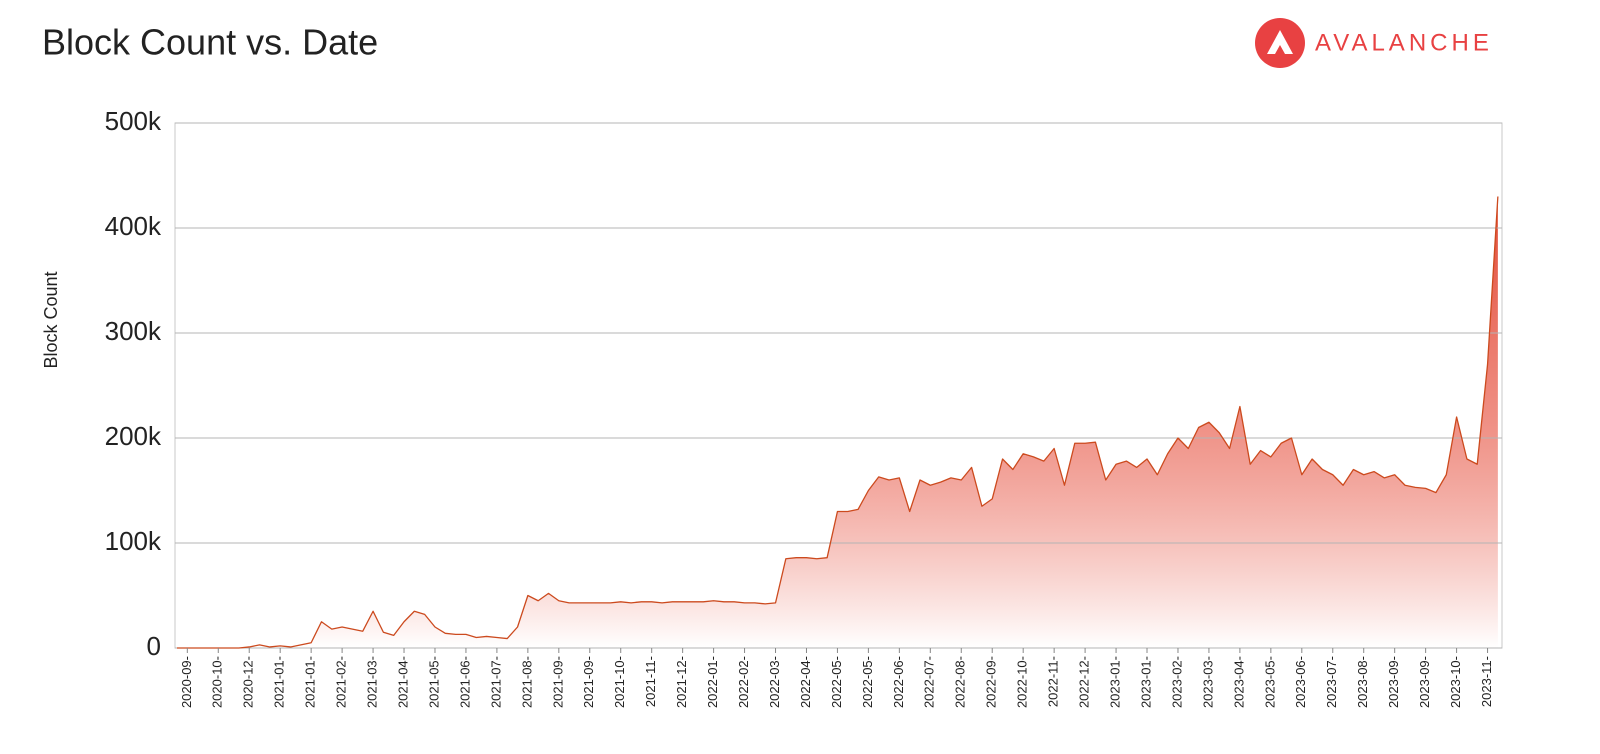 Image resolution: width=1600 pixels, height=754 pixels. I want to click on x-tick-label: 2023-05-, so click(1269, 682).